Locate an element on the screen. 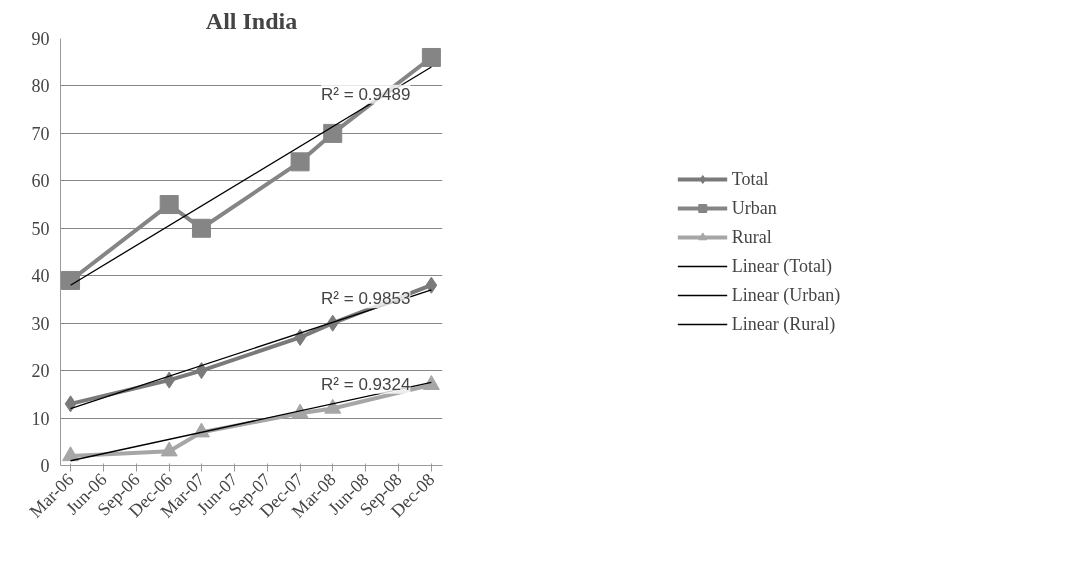 The width and height of the screenshot is (1082, 564). legend-label: Total is located at coordinates (750, 179).